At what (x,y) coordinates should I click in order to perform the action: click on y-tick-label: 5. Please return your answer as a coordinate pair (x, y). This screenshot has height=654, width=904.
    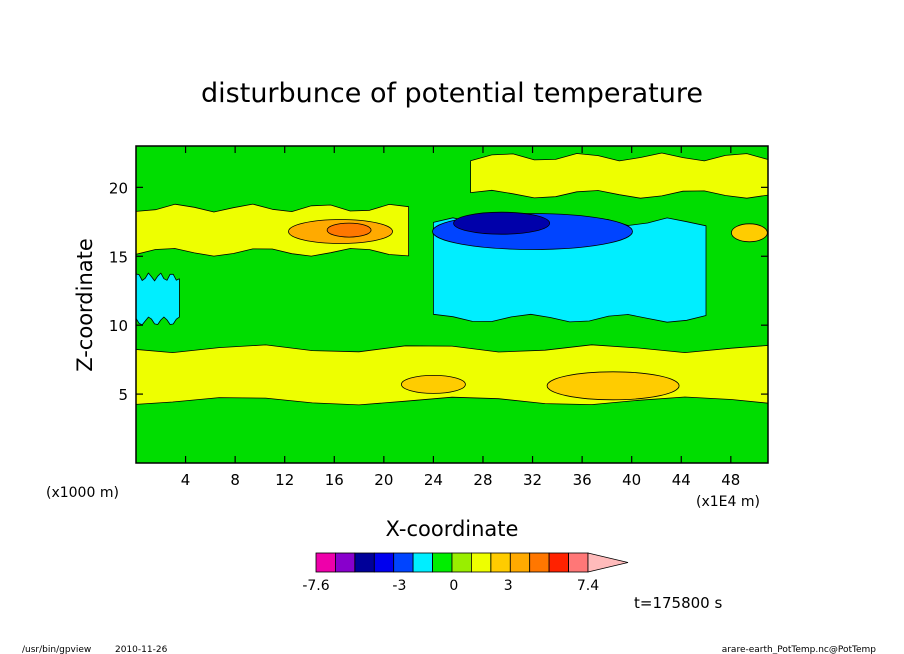
    Looking at the image, I should click on (123, 395).